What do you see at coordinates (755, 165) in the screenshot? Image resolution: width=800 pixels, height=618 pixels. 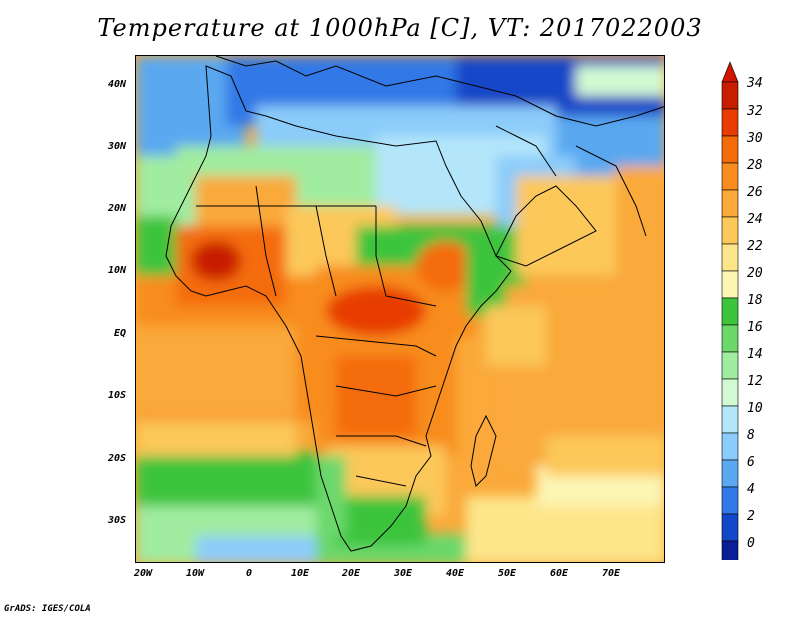 I see `colorbar-label: 28` at bounding box center [755, 165].